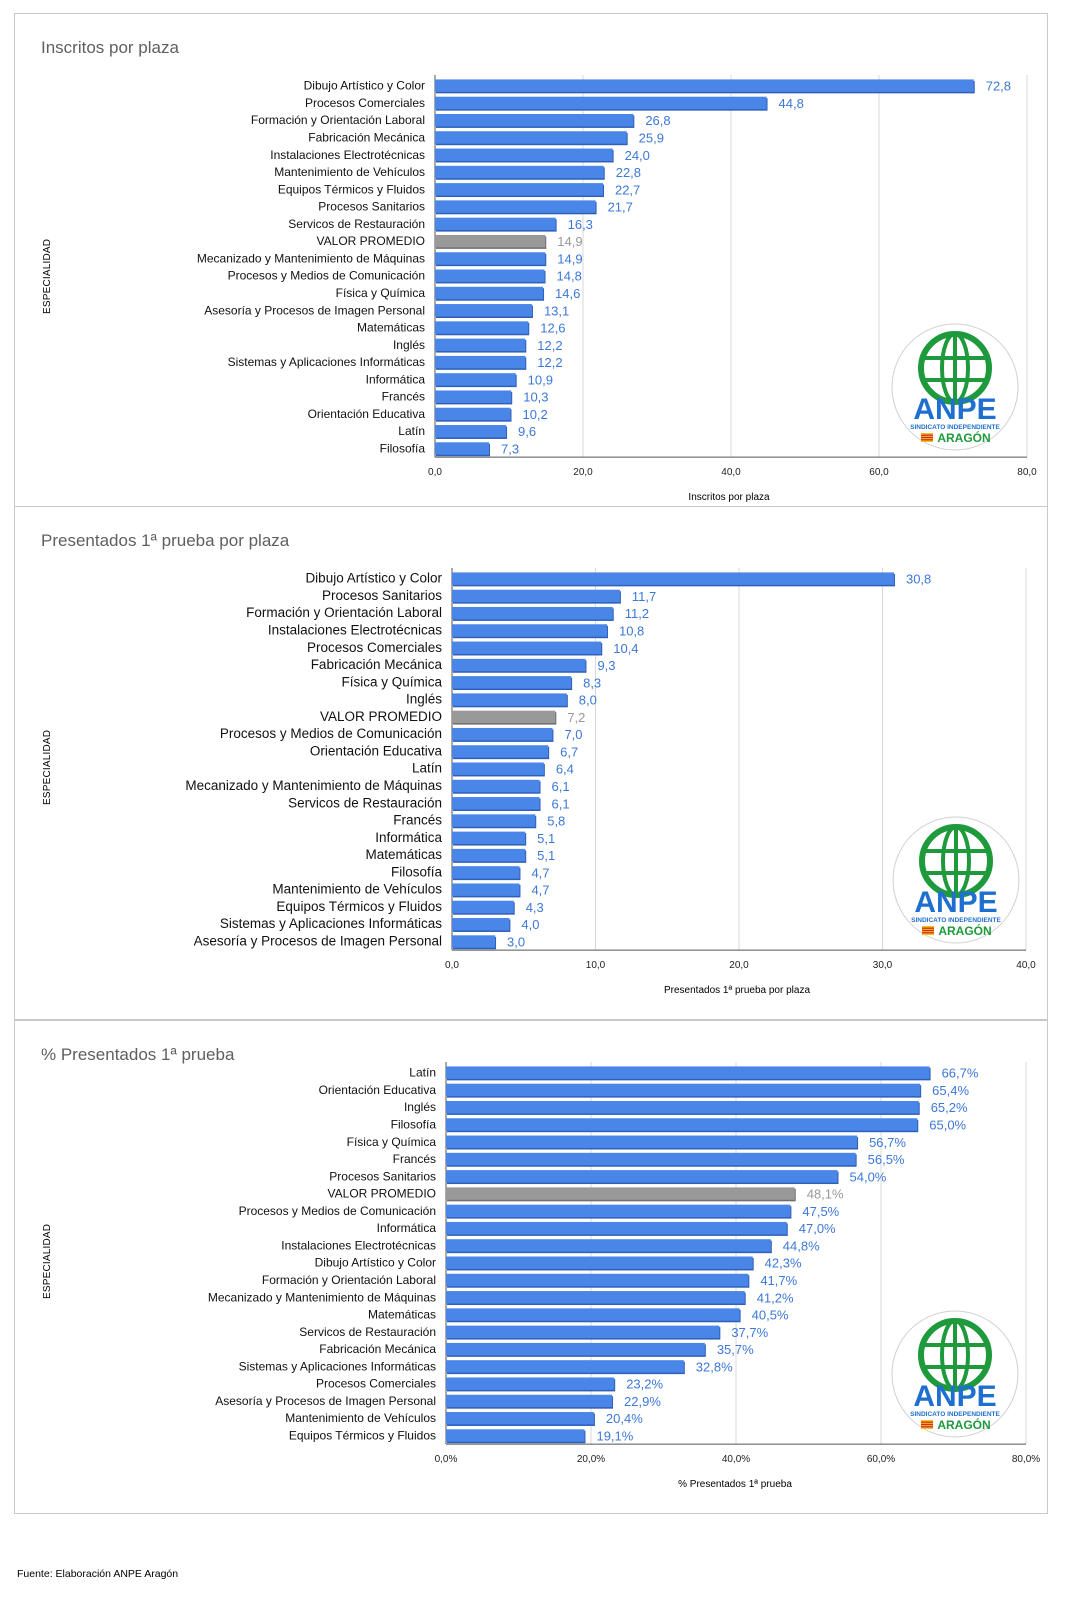 The image size is (1087, 1599). What do you see at coordinates (446, 1459) in the screenshot?
I see `x-tick-label: 0,0%` at bounding box center [446, 1459].